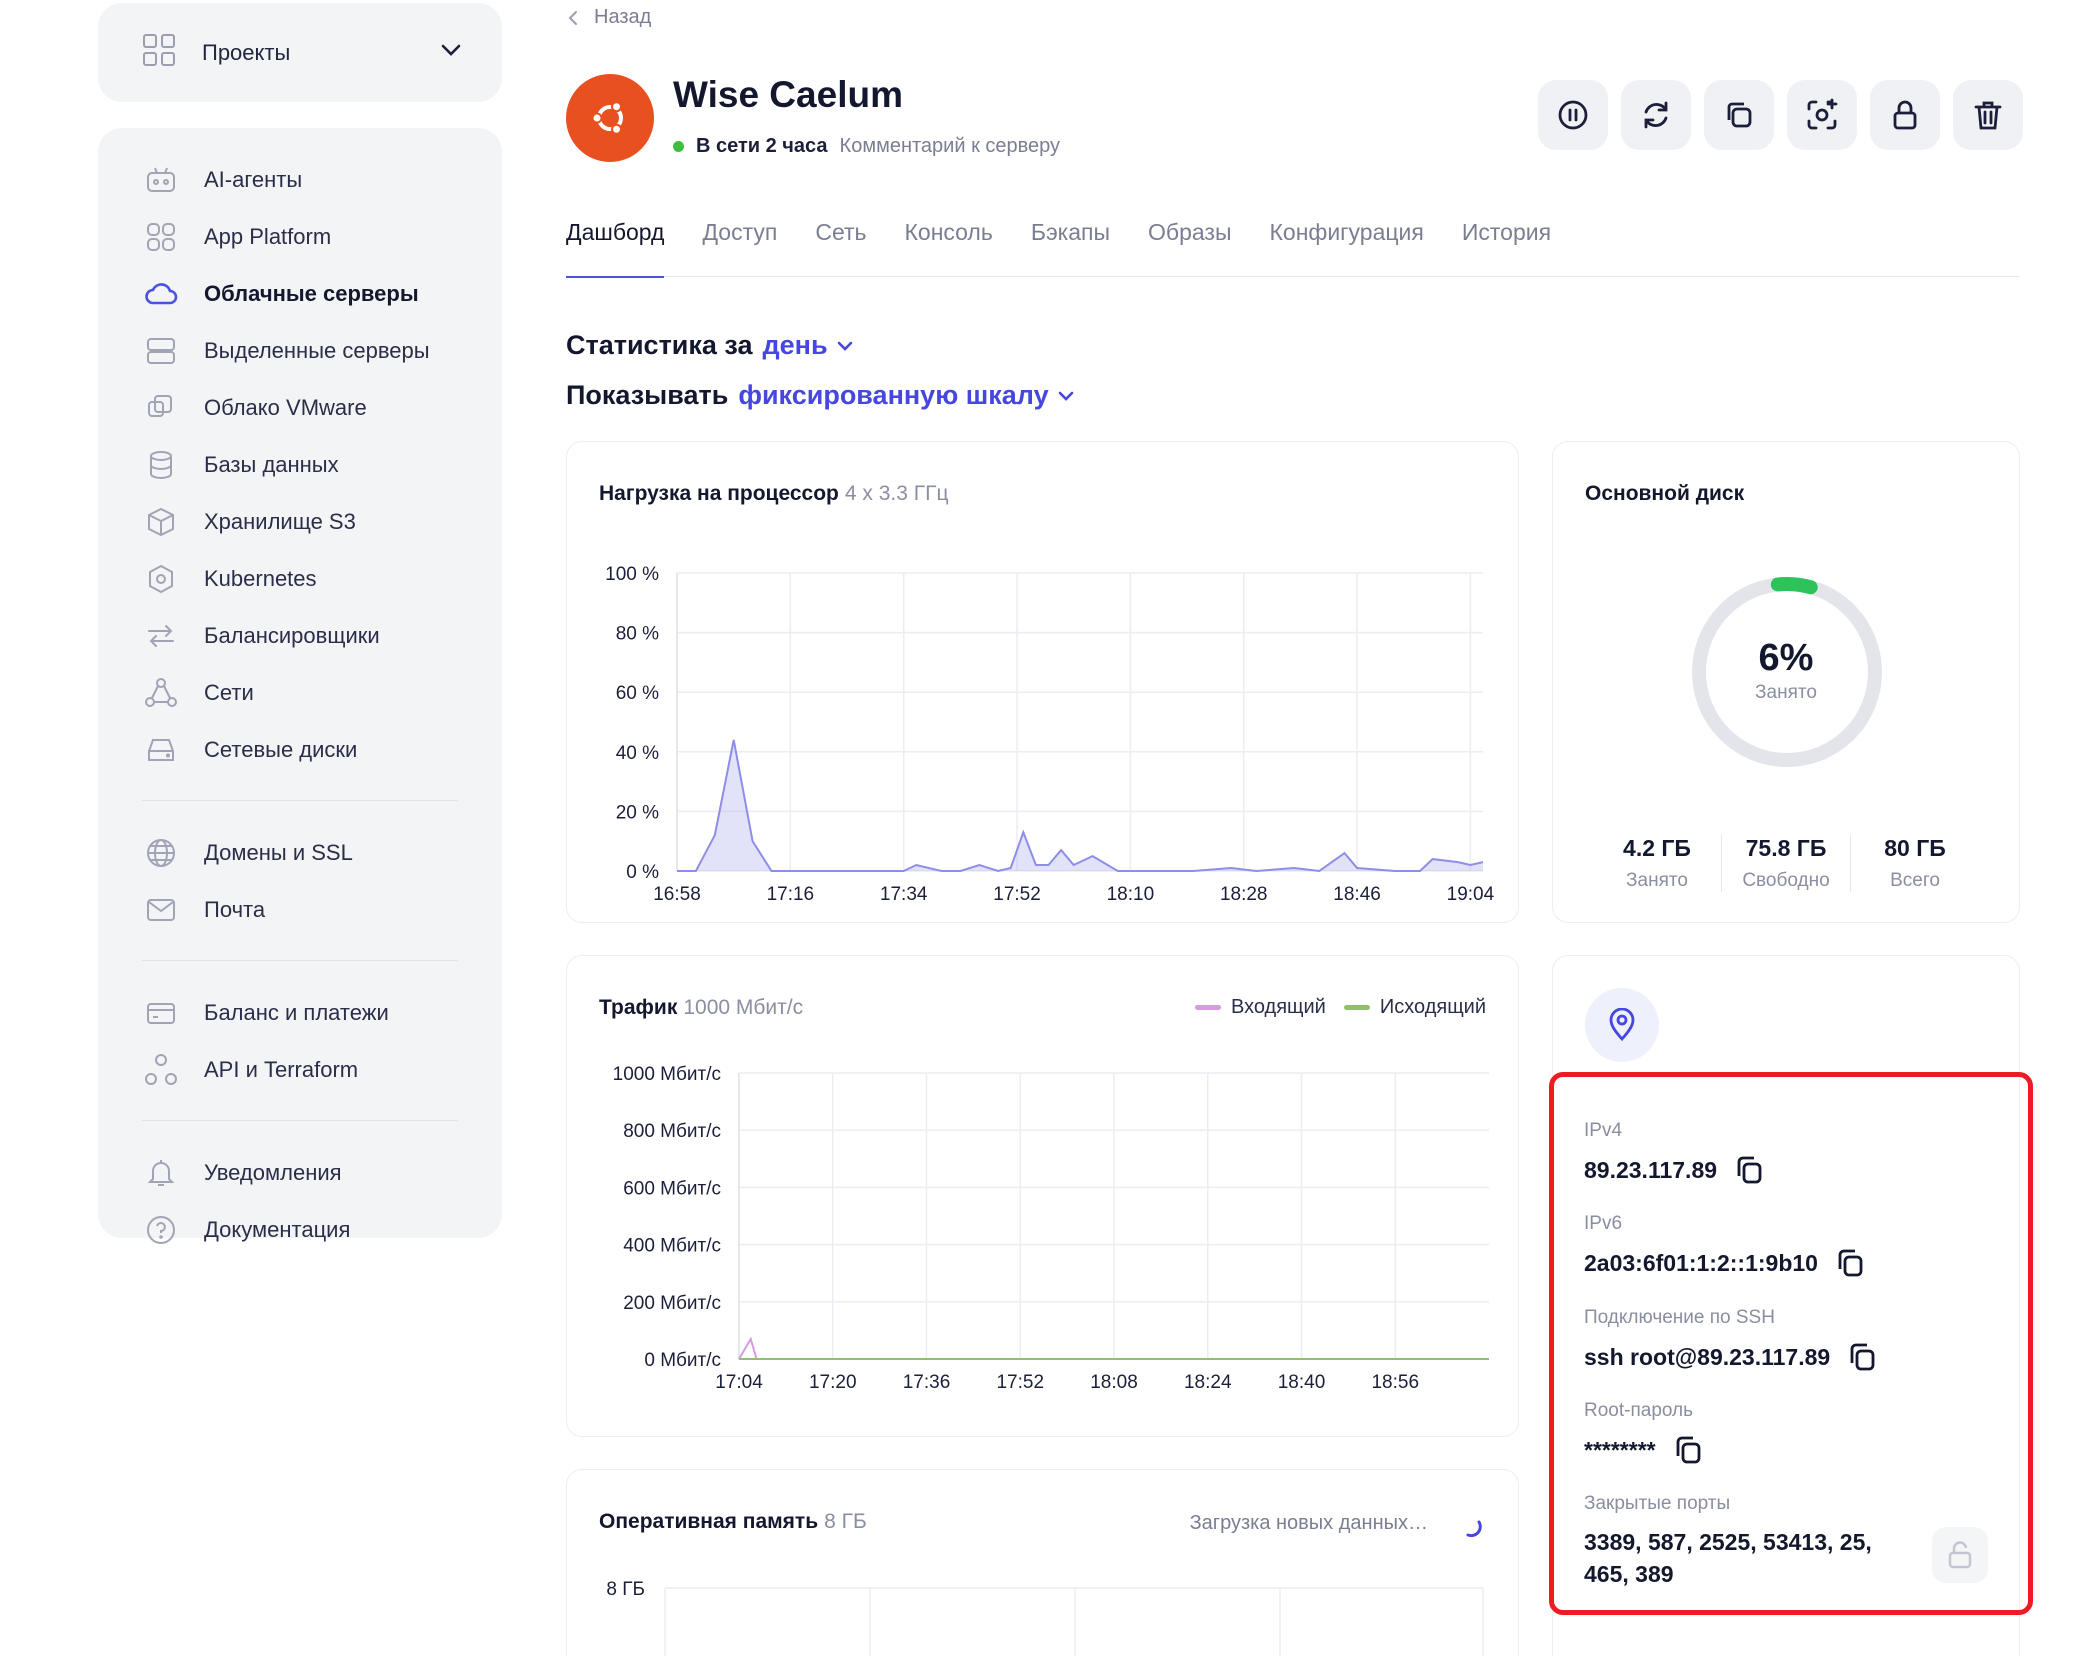 The width and height of the screenshot is (2090, 1656). What do you see at coordinates (1017, 894) in the screenshot?
I see `x-tick-label: 17:52` at bounding box center [1017, 894].